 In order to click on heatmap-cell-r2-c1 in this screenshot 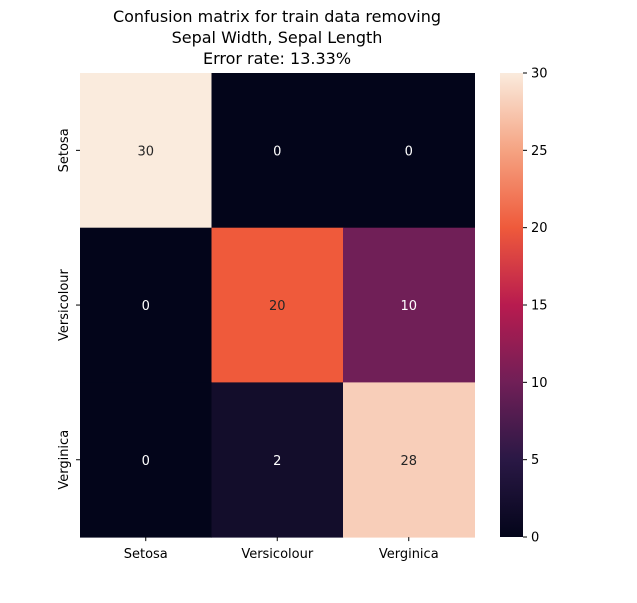, I will do `click(277, 460)`.